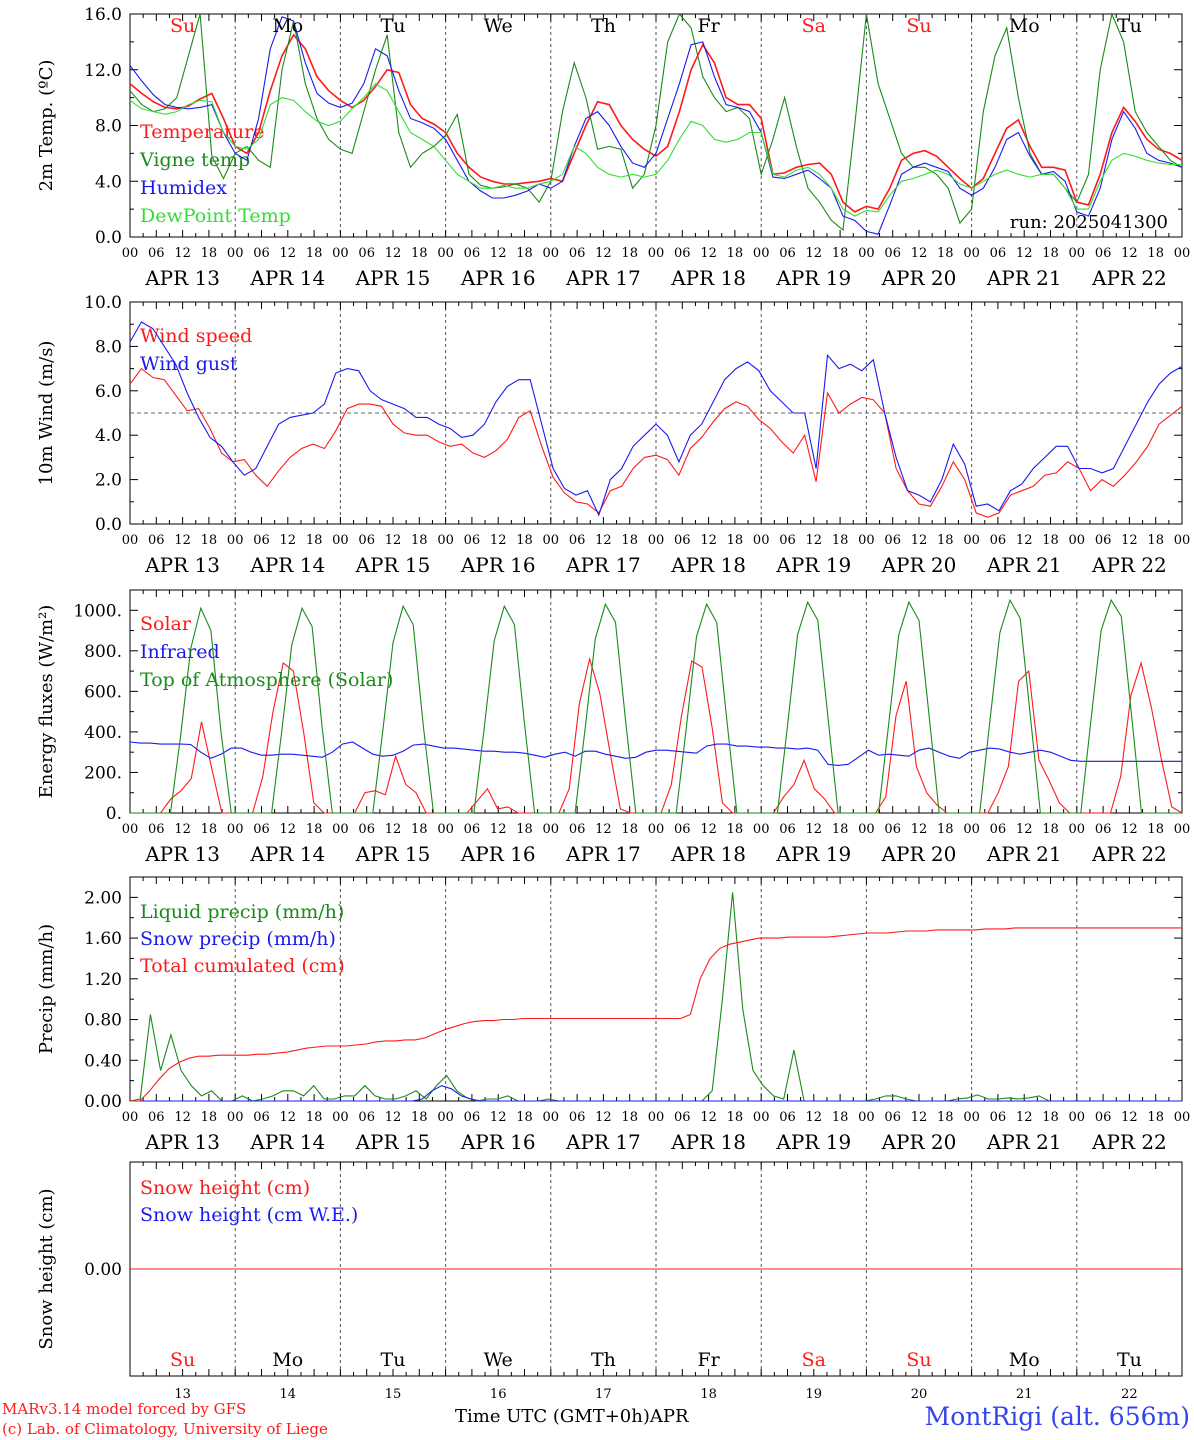  Describe the element at coordinates (603, 1394) in the screenshot. I see `day-number: 17` at that location.